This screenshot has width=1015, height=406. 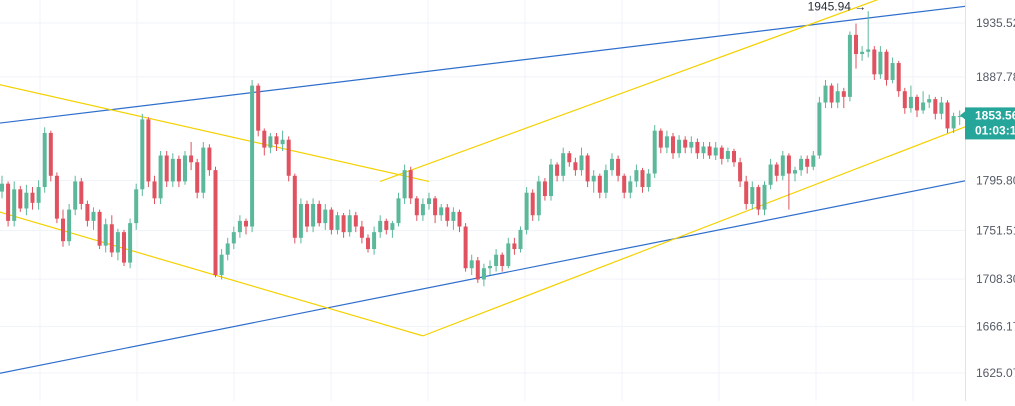 What do you see at coordinates (837, 6) in the screenshot?
I see `annotations: 1945.94 →` at bounding box center [837, 6].